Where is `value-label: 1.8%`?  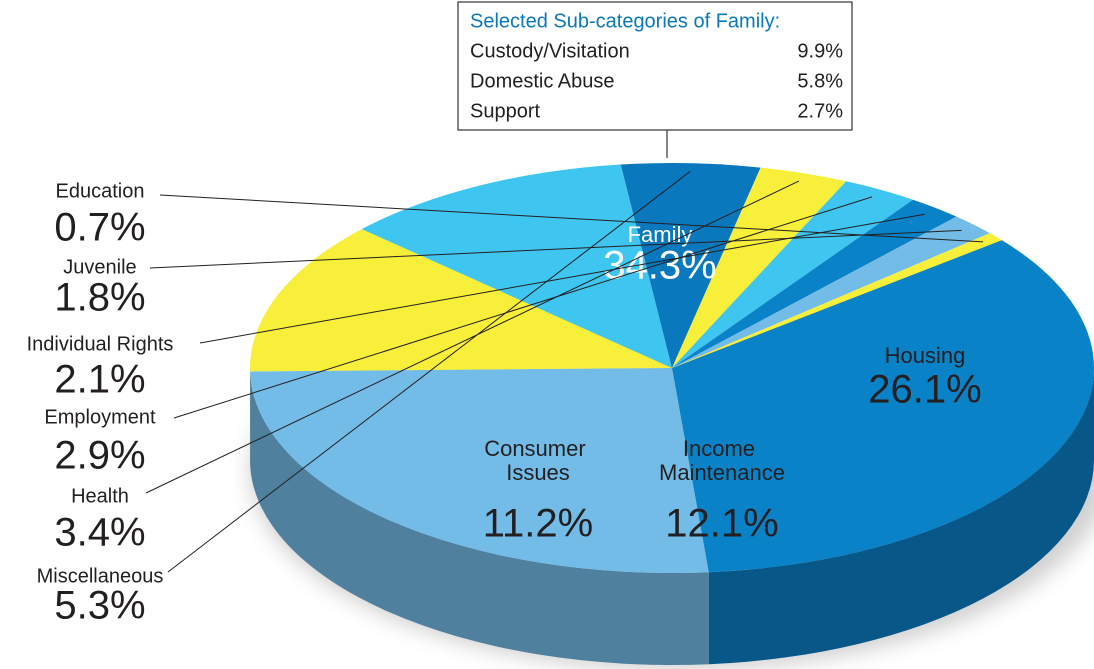 value-label: 1.8% is located at coordinates (99, 298).